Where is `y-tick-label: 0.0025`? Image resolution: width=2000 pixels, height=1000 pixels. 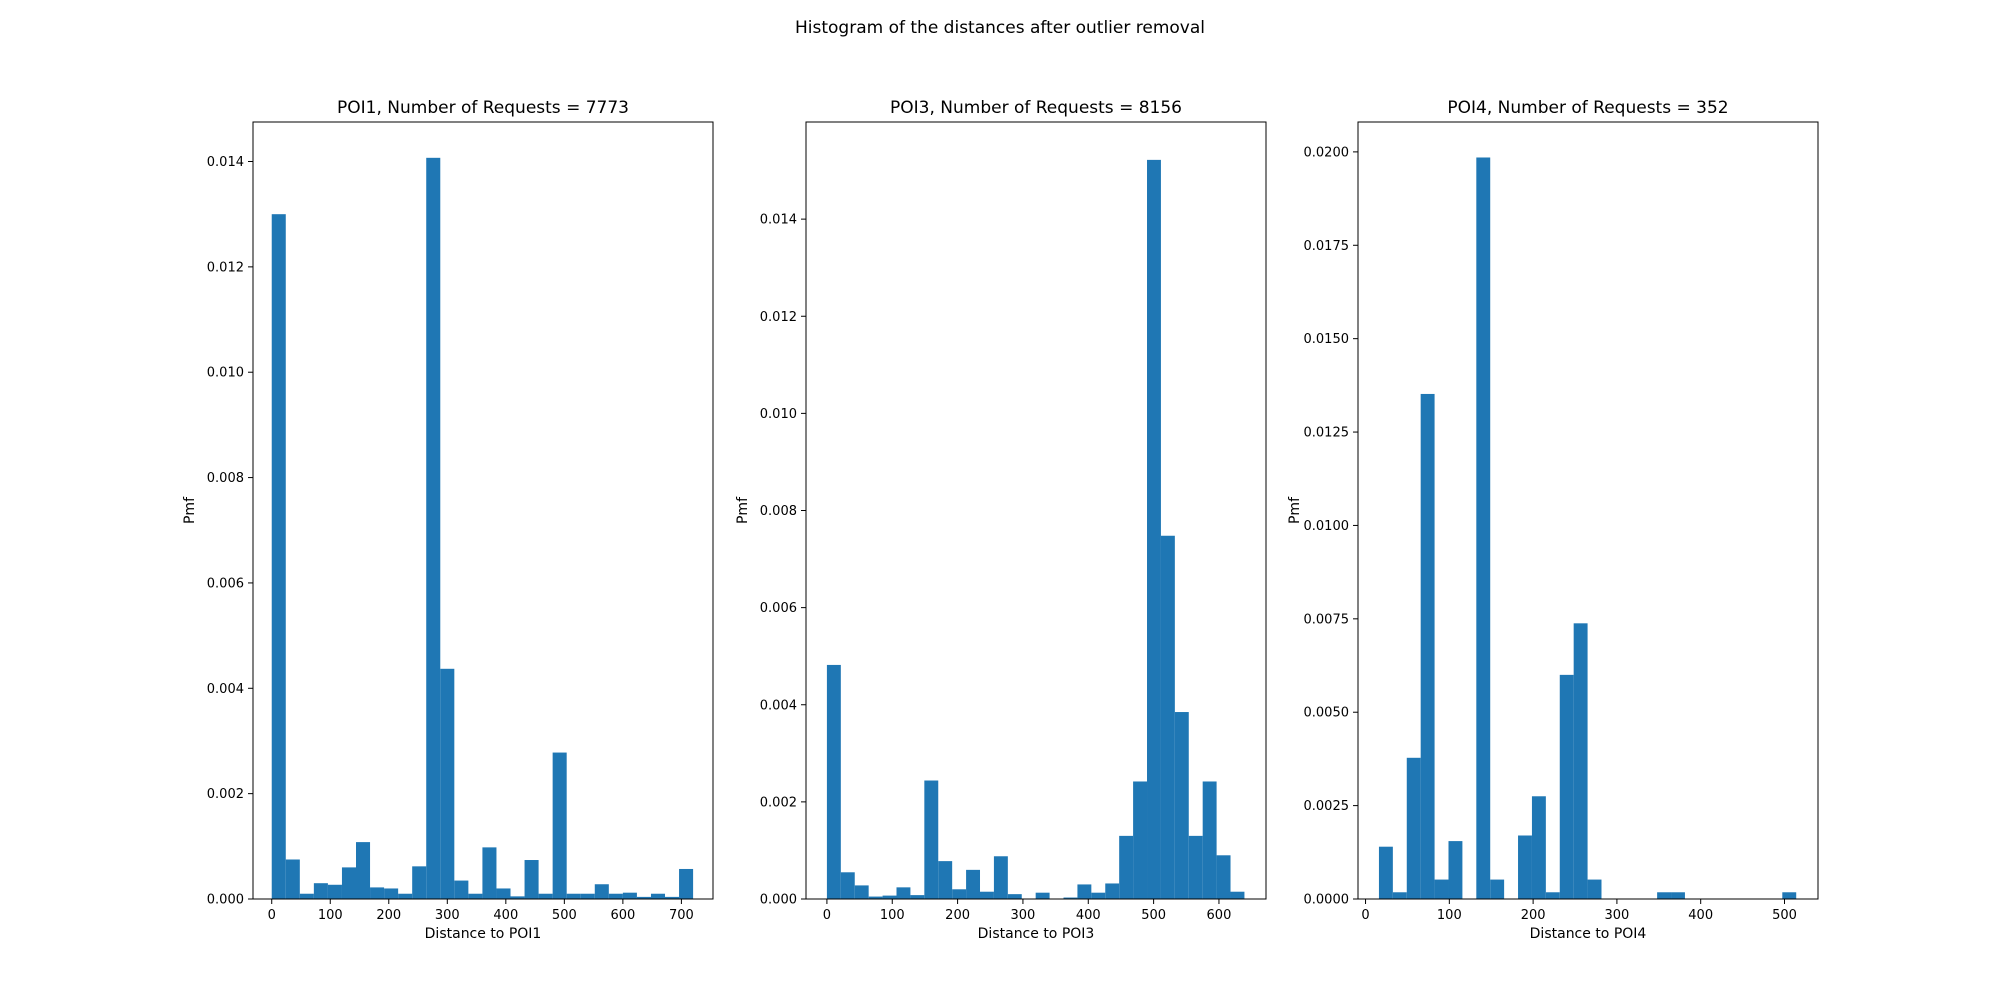
y-tick-label: 0.0025 is located at coordinates (1327, 806).